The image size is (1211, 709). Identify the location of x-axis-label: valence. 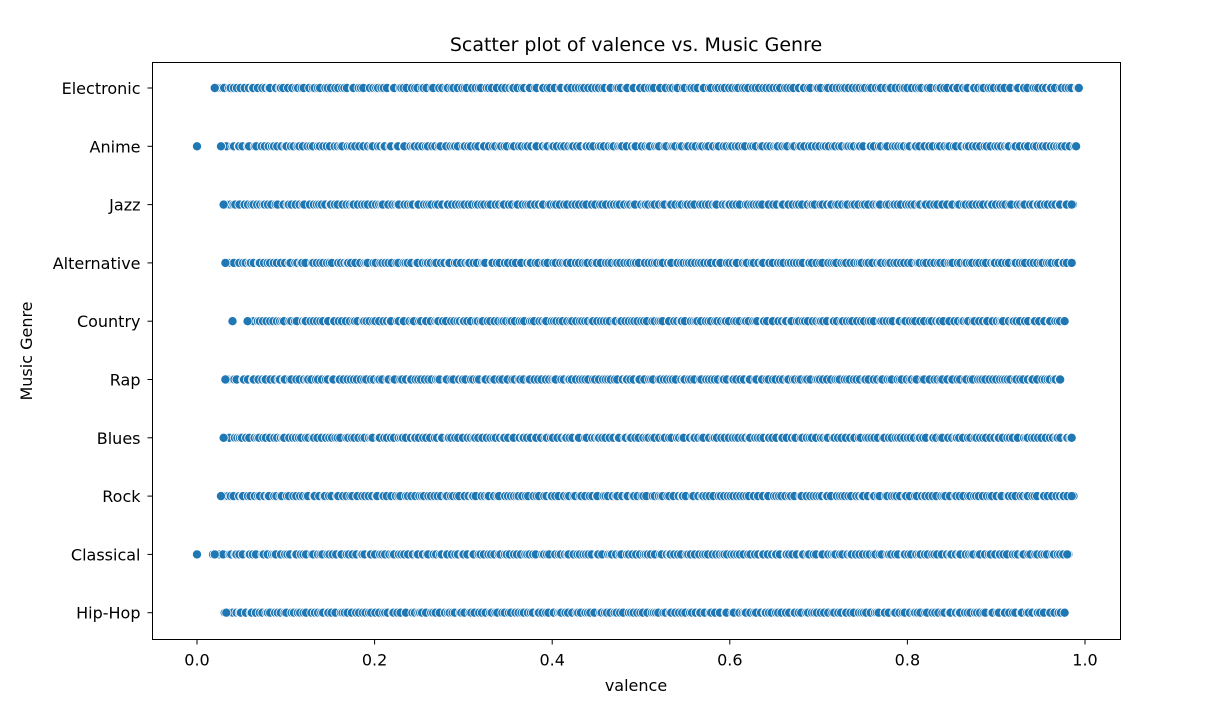
(636, 685).